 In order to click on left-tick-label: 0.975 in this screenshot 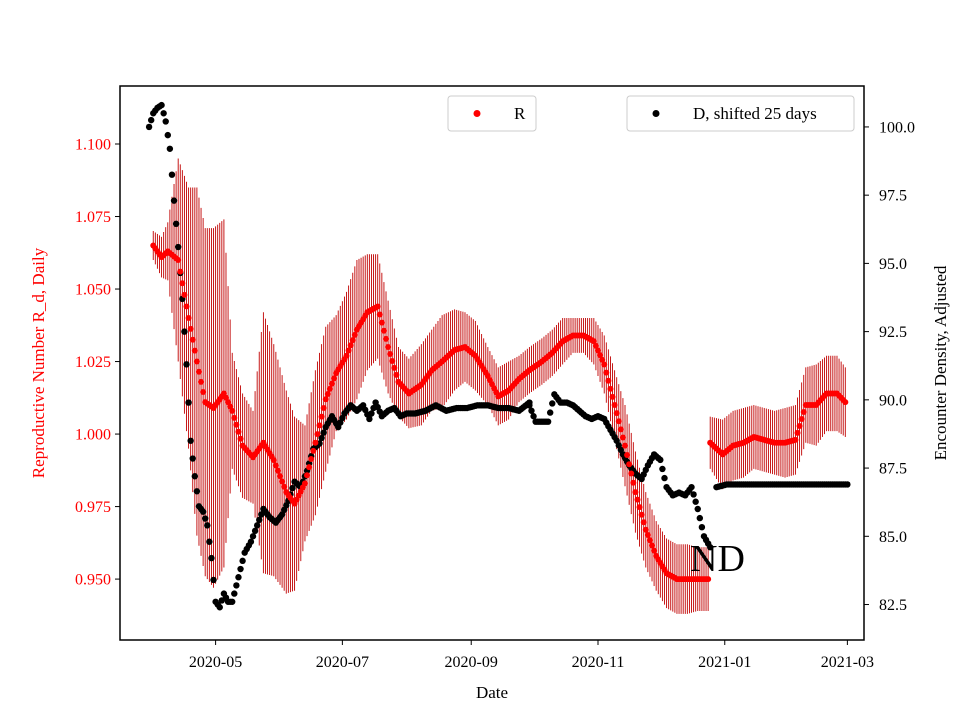, I will do `click(93, 507)`.